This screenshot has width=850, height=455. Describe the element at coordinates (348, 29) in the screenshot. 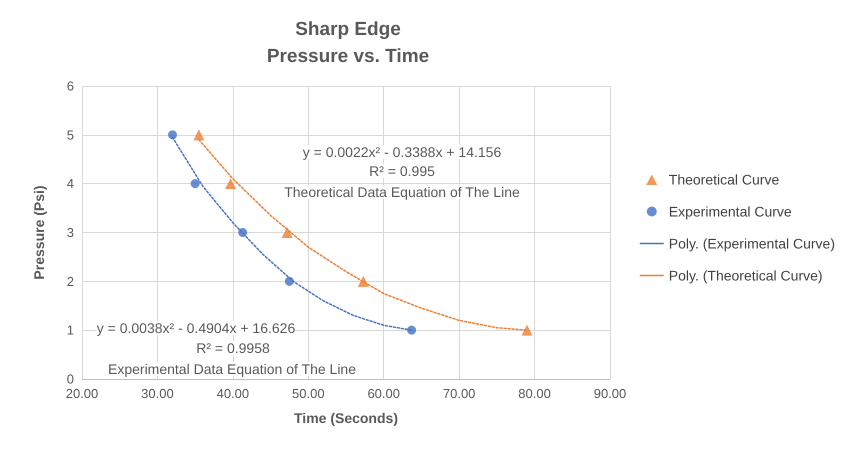

I see `chart-title: Sharp Edge` at that location.